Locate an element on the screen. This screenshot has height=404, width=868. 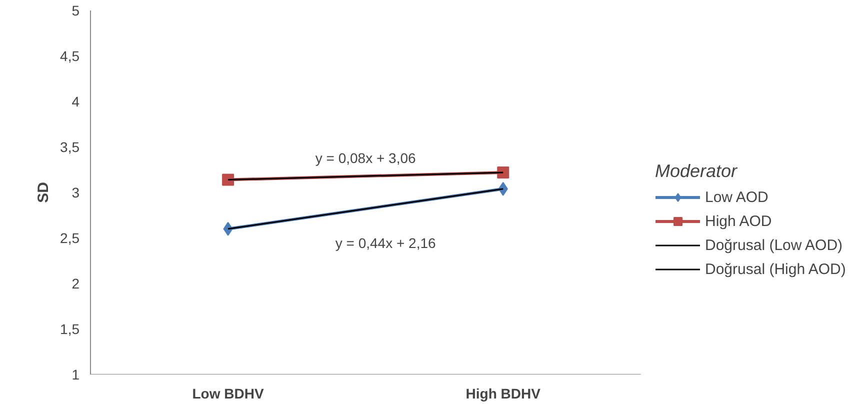
x-tick-label: Low BDHV is located at coordinates (228, 394).